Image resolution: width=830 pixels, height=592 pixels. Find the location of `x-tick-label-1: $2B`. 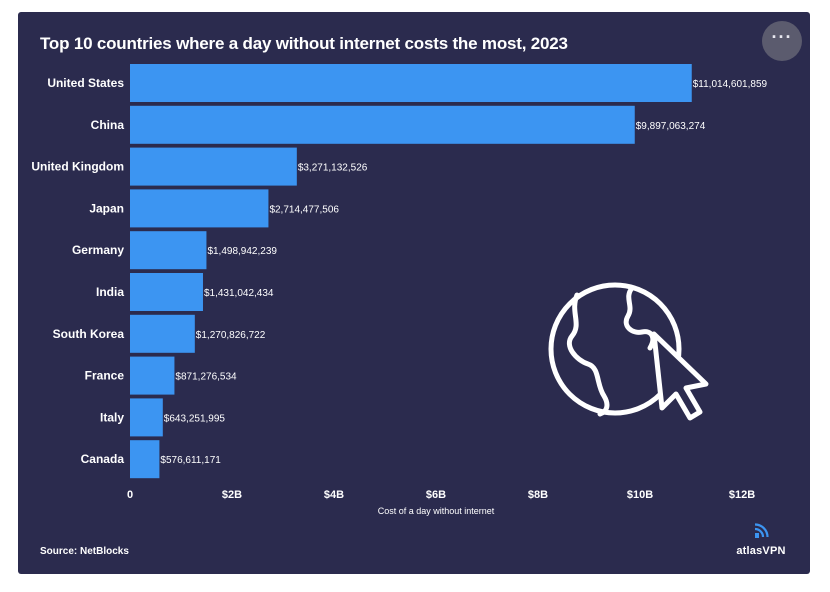

x-tick-label-1: $2B is located at coordinates (232, 495).